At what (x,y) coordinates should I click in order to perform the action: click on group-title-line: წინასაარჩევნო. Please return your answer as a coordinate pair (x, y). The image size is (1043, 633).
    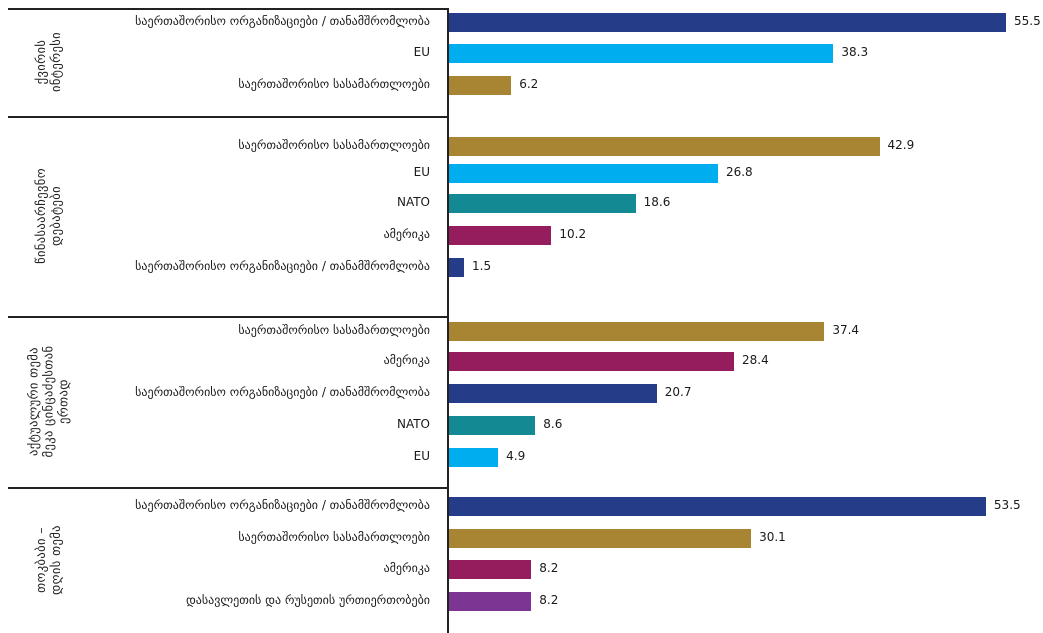
    Looking at the image, I should click on (40, 216).